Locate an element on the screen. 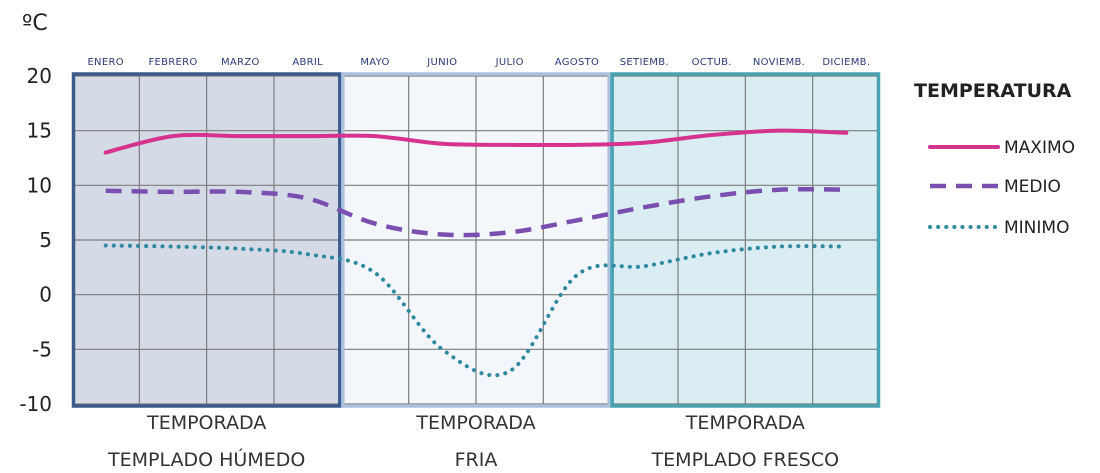  month-label: AGOSTO is located at coordinates (577, 62).